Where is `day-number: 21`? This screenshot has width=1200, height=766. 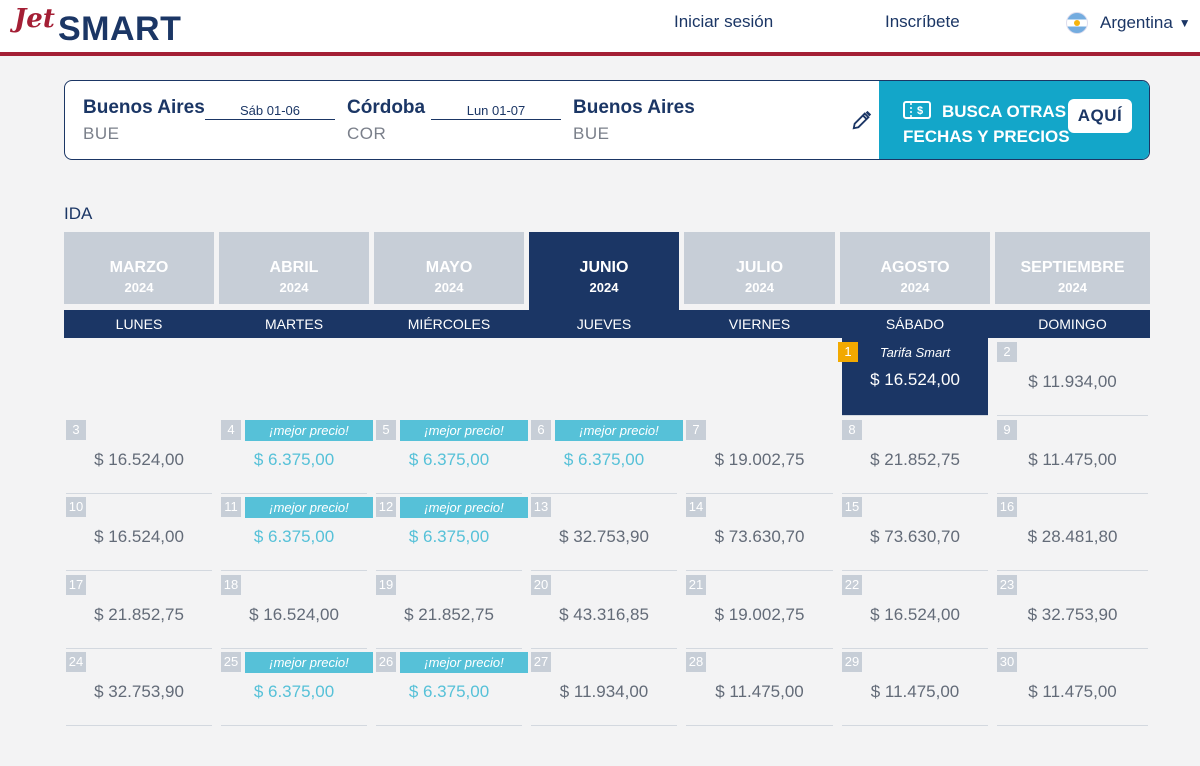
day-number: 21 is located at coordinates (696, 585).